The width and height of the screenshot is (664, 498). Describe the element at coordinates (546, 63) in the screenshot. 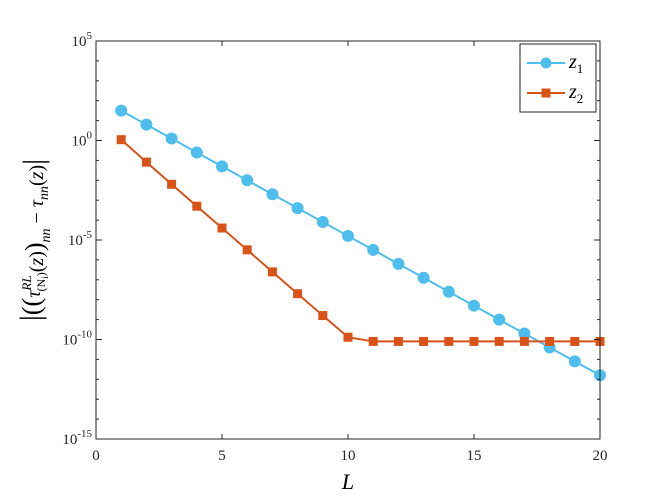

I see `legend-marker-z1` at that location.